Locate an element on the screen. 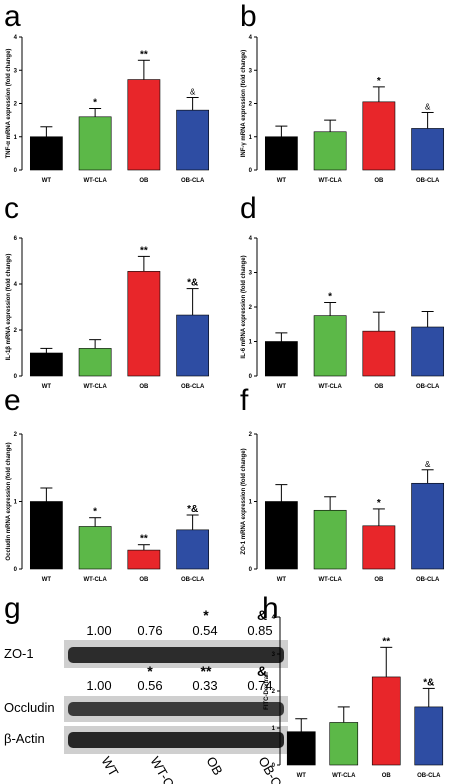  y-axis-label: FITC-Dextran is located at coordinates (267, 691).